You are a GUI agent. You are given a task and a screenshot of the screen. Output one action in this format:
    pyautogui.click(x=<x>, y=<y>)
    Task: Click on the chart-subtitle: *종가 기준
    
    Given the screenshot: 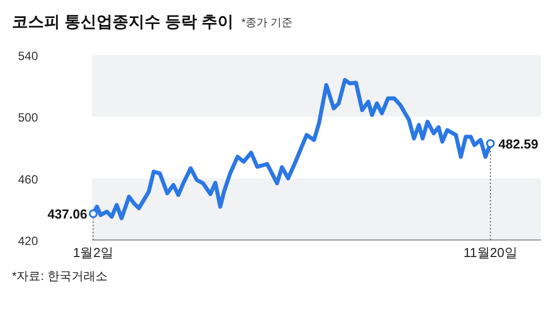 What is the action you would take?
    pyautogui.click(x=267, y=23)
    